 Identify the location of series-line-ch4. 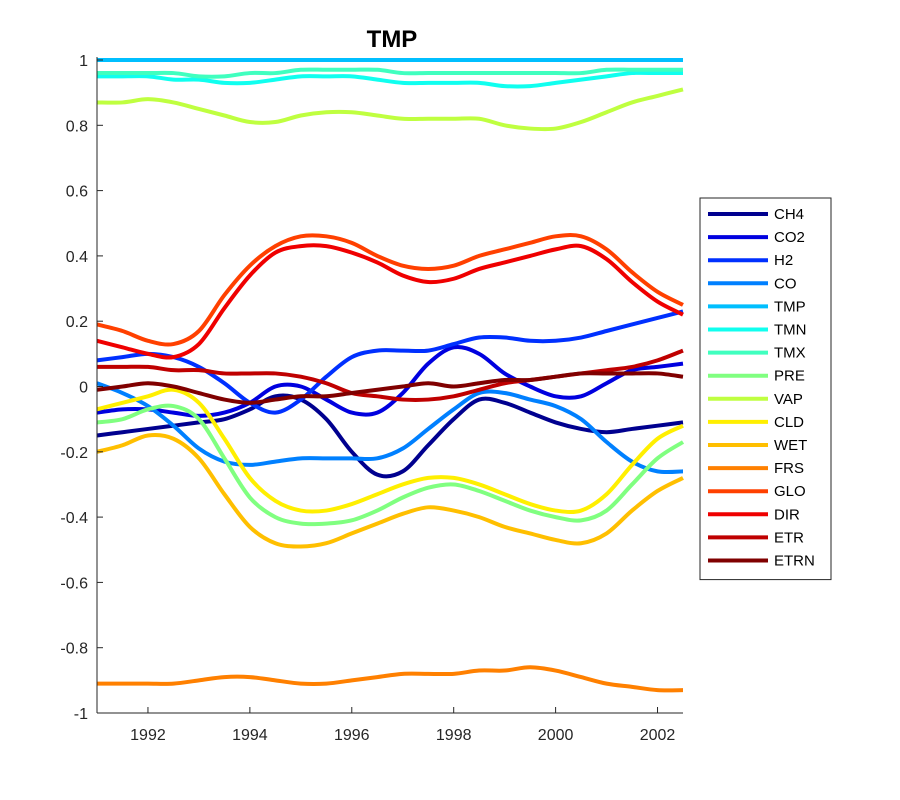
(390, 436).